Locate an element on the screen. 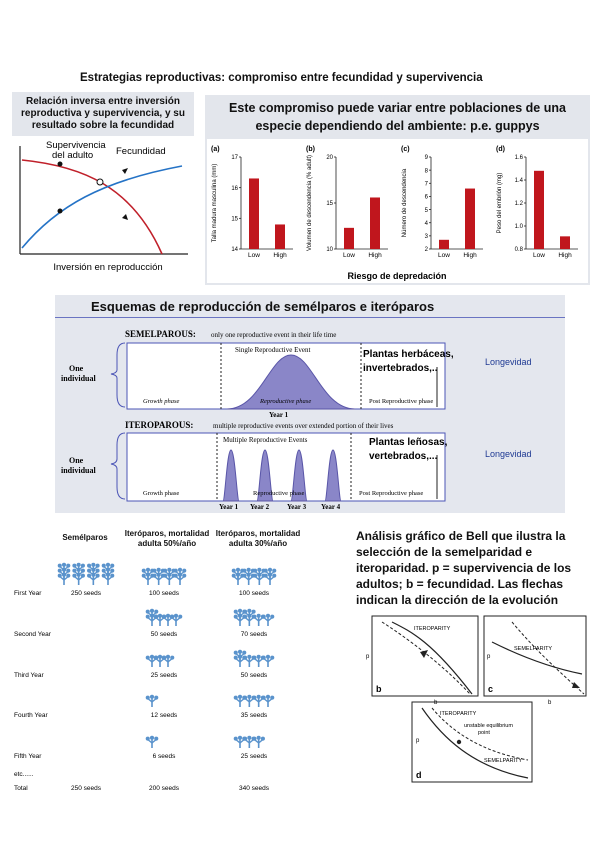 Image resolution: width=599 pixels, height=848 pixels. seeds-row-label: First Year is located at coordinates (28, 593).